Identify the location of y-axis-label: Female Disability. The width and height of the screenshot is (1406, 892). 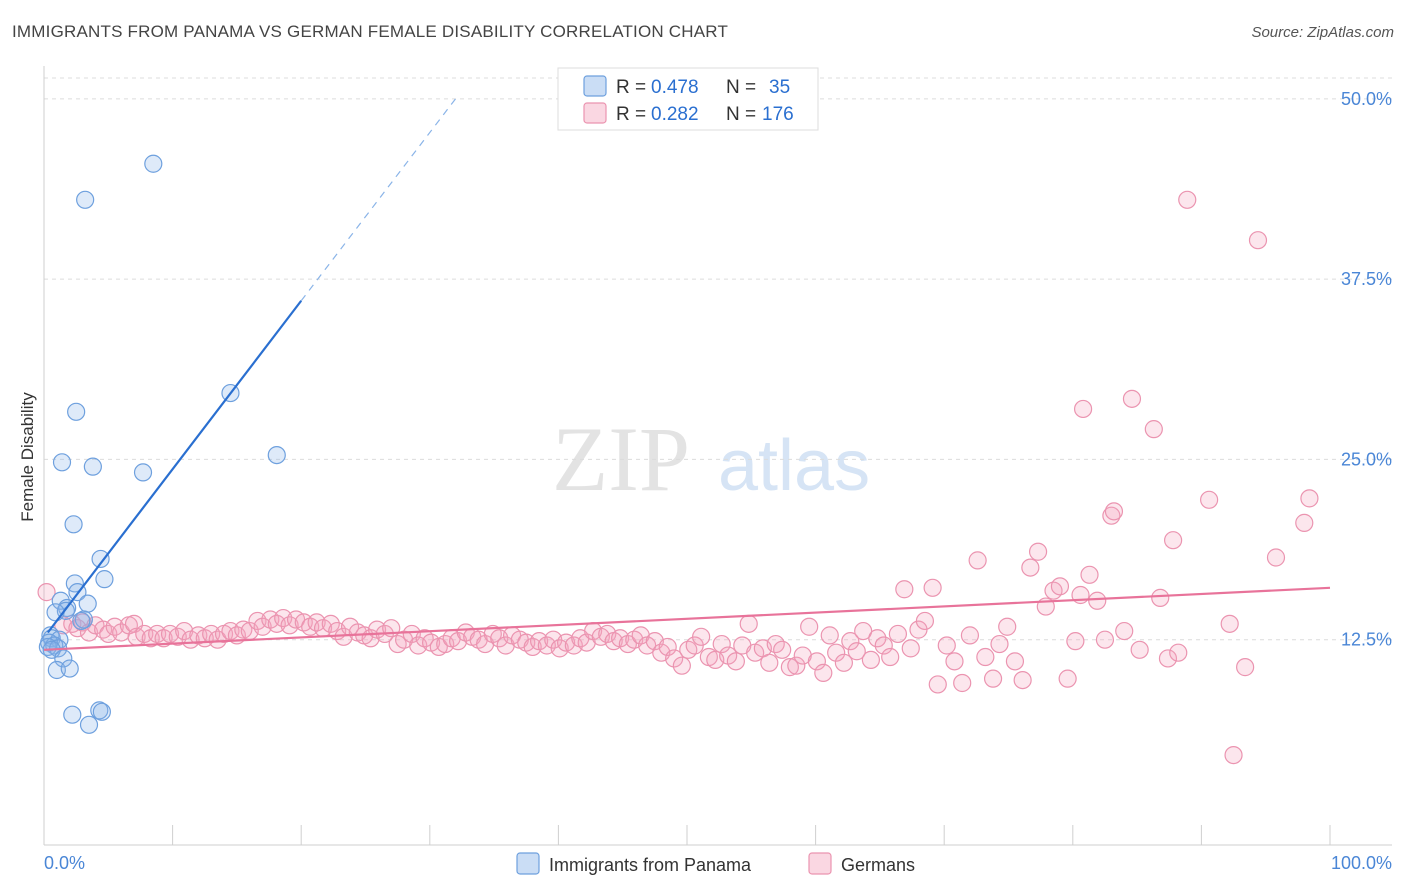
(27, 457).